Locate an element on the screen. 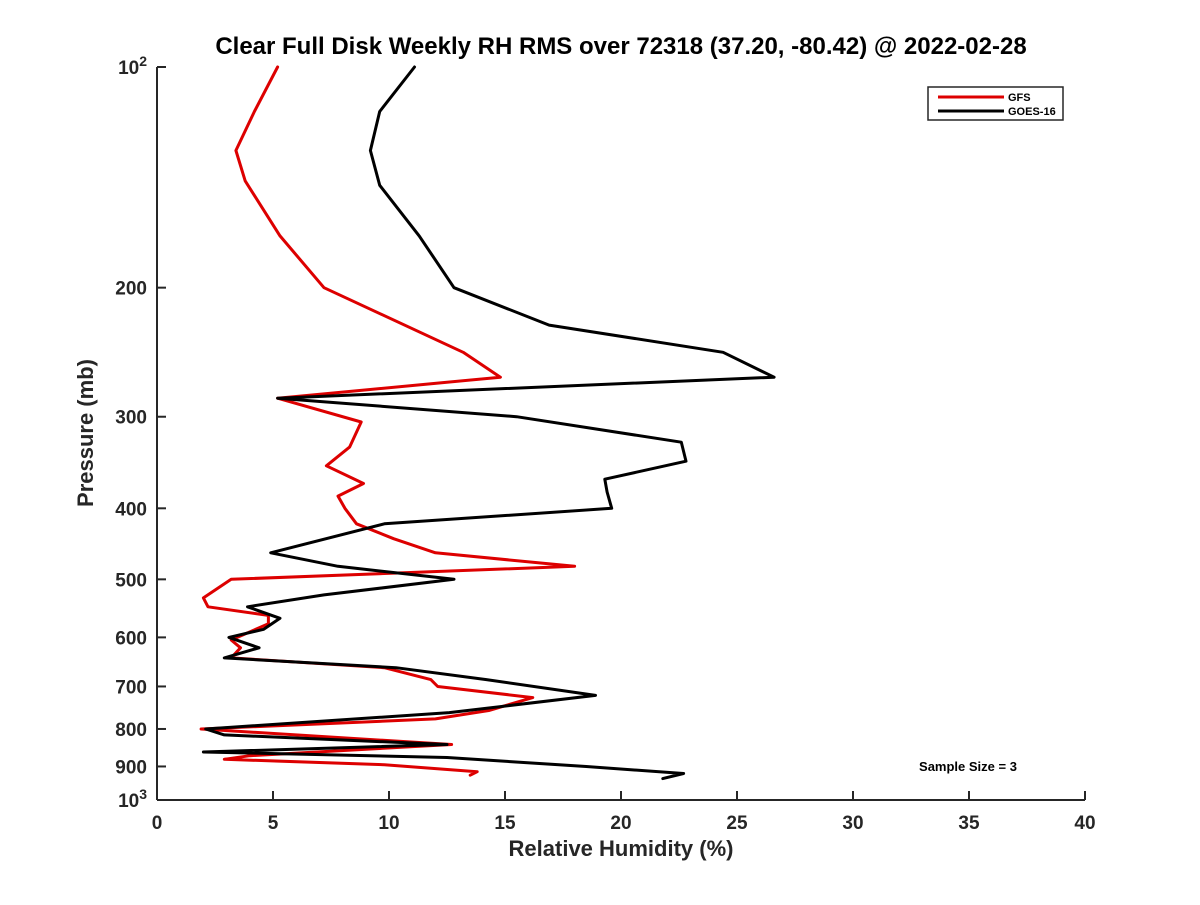 The height and width of the screenshot is (905, 1200). y-top-tick-exponent: 2 is located at coordinates (143, 61).